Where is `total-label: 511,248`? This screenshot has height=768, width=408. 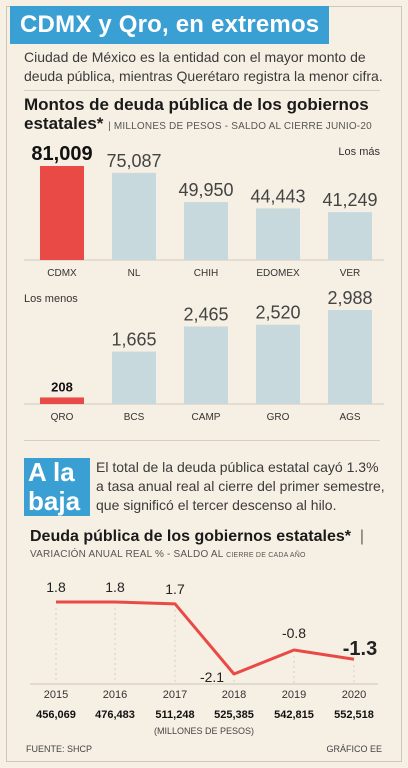 total-label: 511,248 is located at coordinates (174, 715).